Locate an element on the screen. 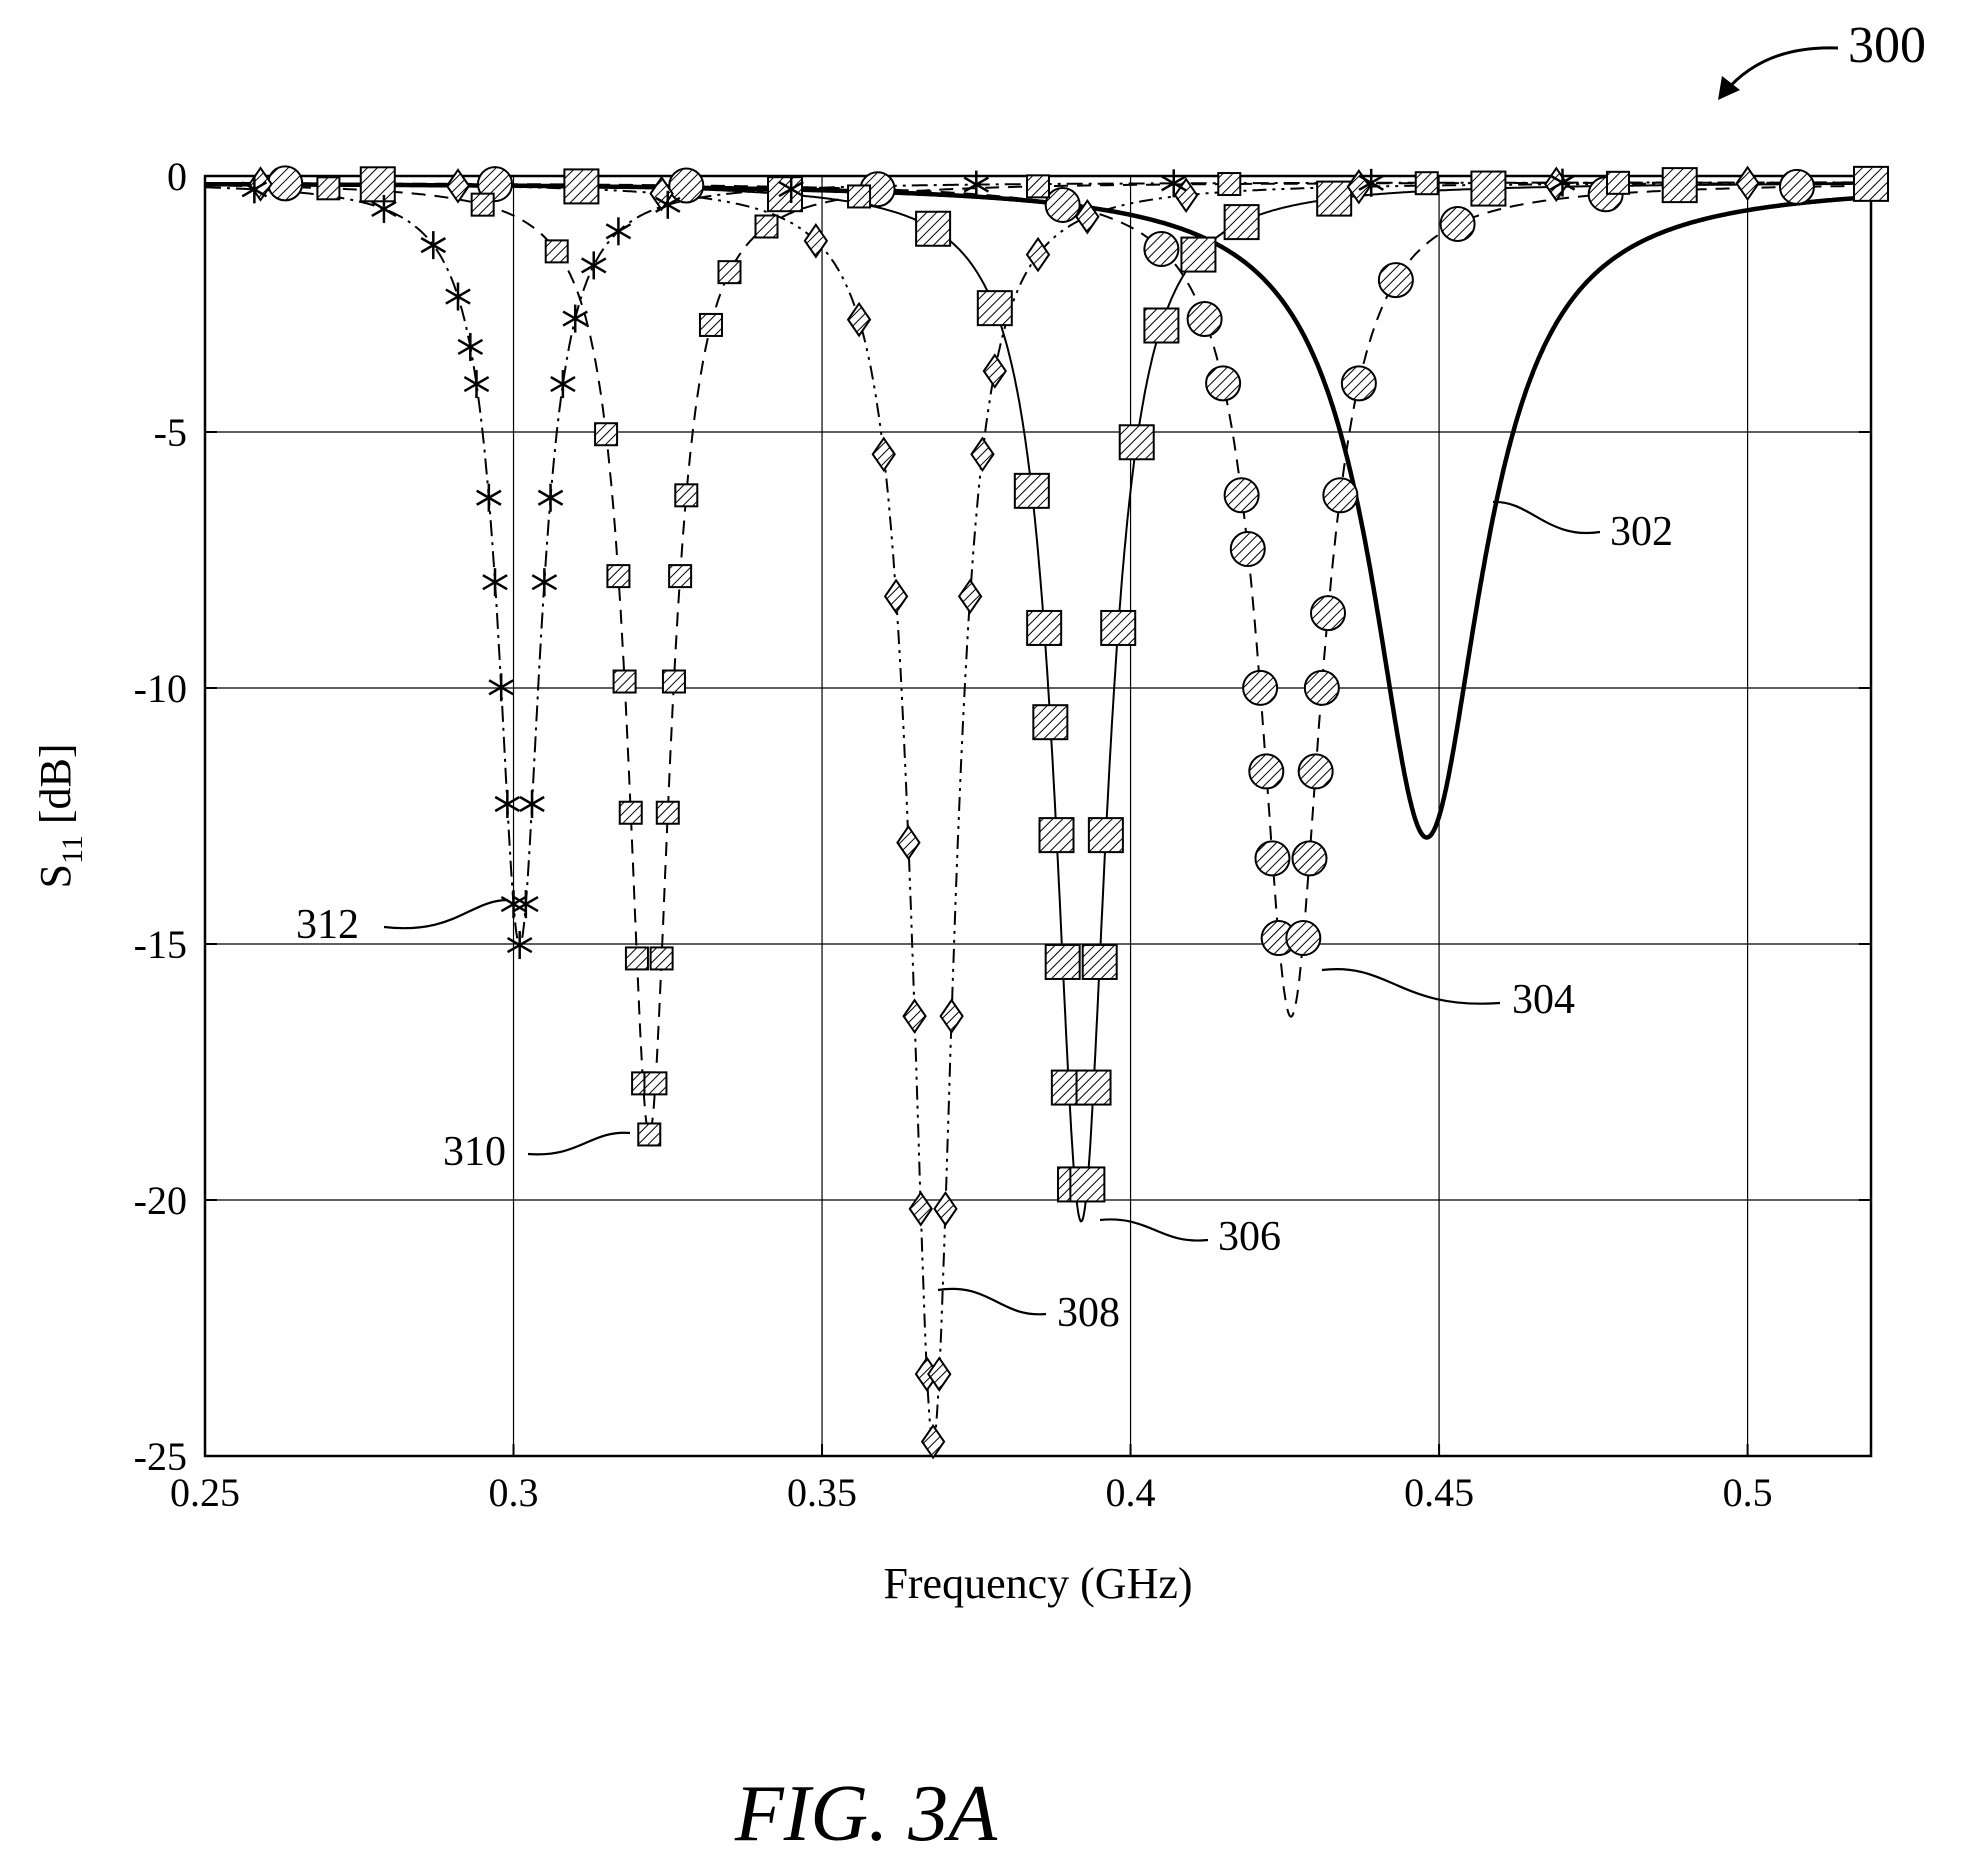 This screenshot has width=1969, height=1860. y-tick-label: -5 is located at coordinates (170, 432).